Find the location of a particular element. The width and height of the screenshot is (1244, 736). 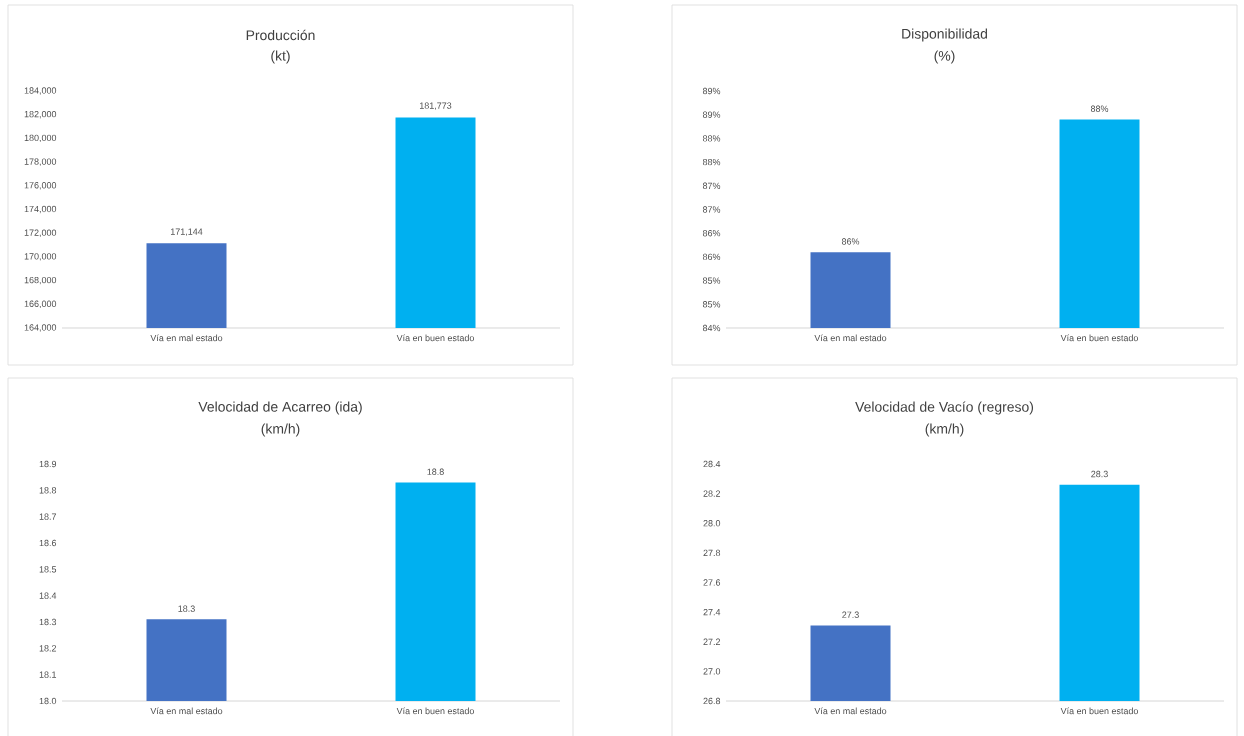

y-tick-label: 27.8 is located at coordinates (712, 553).